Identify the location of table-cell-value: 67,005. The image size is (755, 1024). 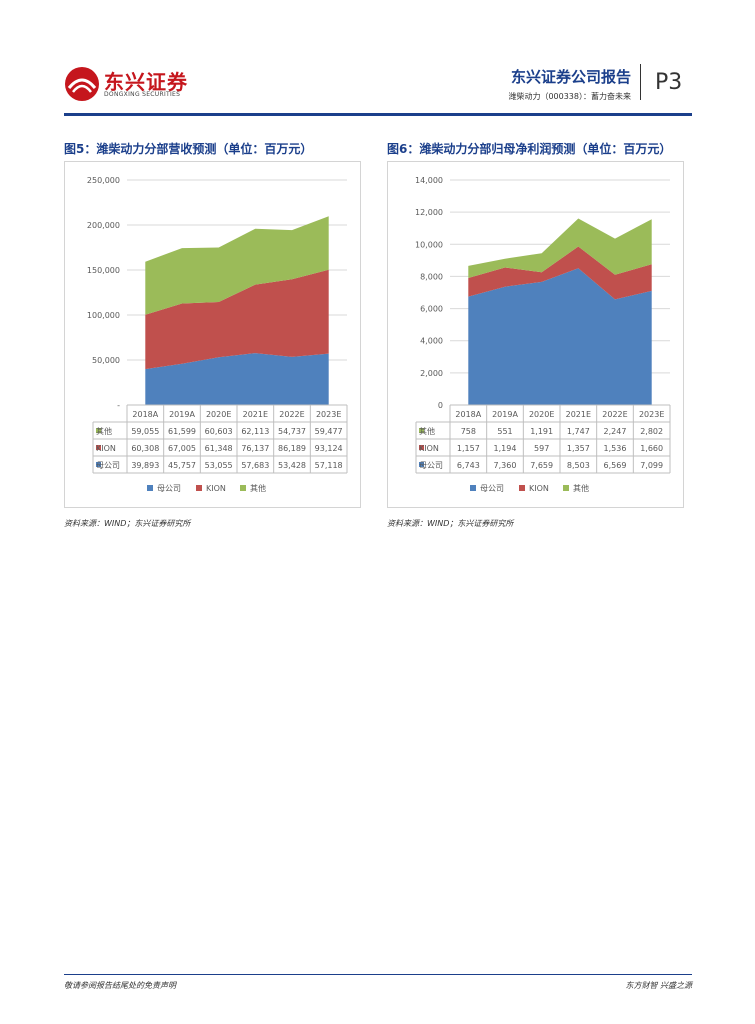
(182, 448).